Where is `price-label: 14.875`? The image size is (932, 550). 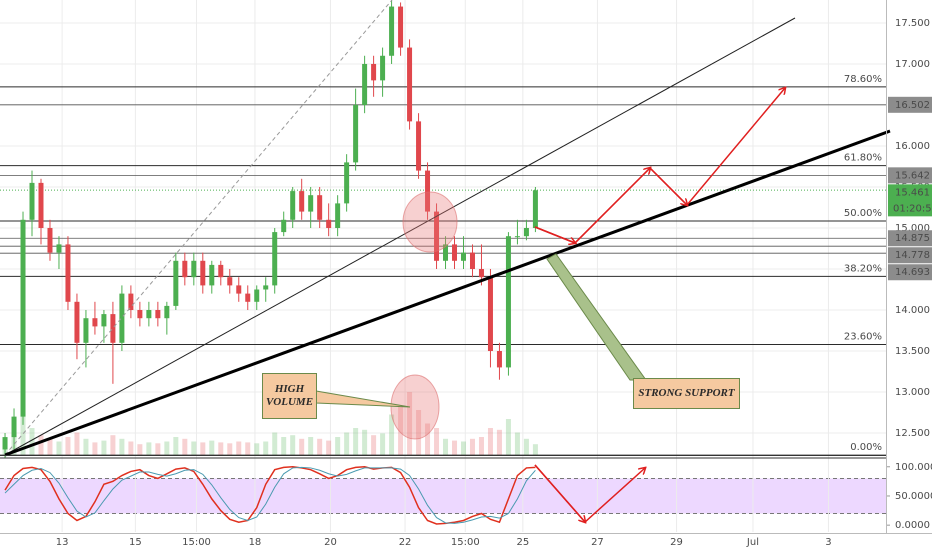
price-label: 14.875 is located at coordinates (912, 238).